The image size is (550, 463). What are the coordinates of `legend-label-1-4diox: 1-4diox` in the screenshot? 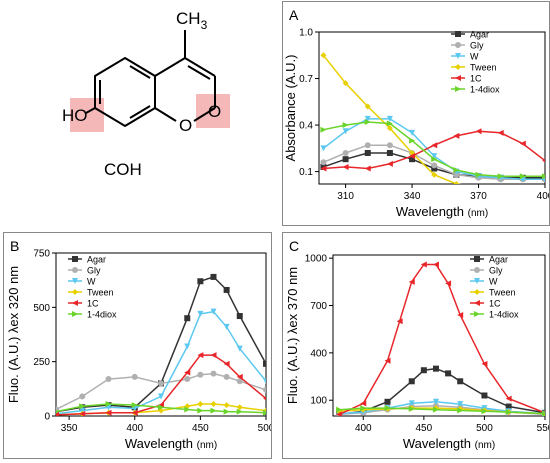 It's located at (504, 315).